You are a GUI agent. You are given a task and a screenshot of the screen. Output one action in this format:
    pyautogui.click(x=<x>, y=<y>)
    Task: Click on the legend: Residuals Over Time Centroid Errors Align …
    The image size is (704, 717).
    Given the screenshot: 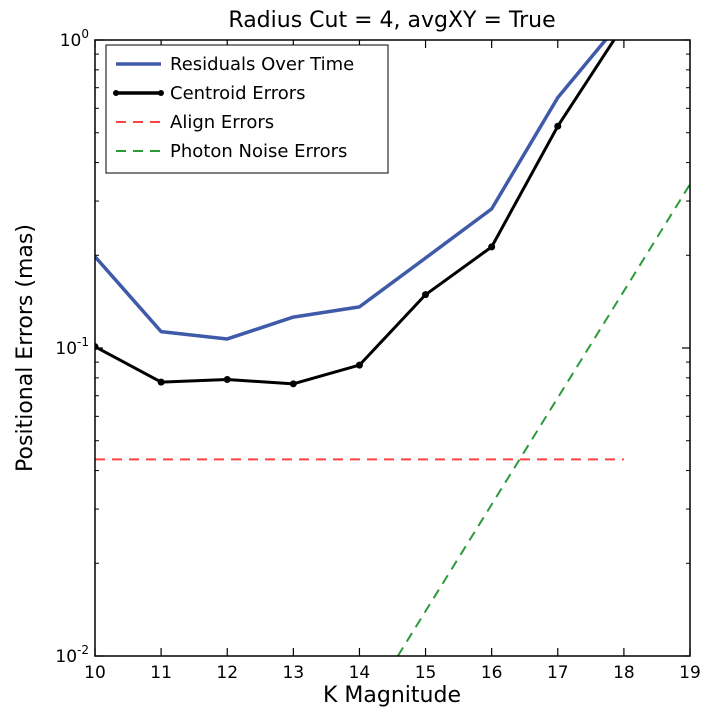 What is the action you would take?
    pyautogui.click(x=247, y=109)
    